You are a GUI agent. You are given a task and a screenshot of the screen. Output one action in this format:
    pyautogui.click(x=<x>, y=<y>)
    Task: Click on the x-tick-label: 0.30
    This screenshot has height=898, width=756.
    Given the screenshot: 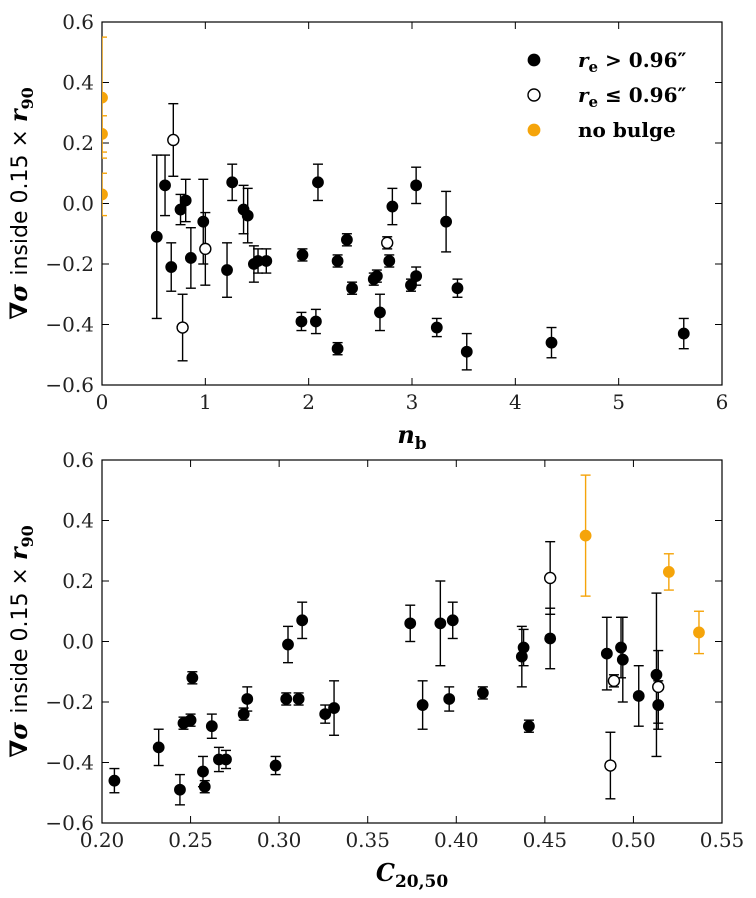 What is the action you would take?
    pyautogui.click(x=279, y=840)
    